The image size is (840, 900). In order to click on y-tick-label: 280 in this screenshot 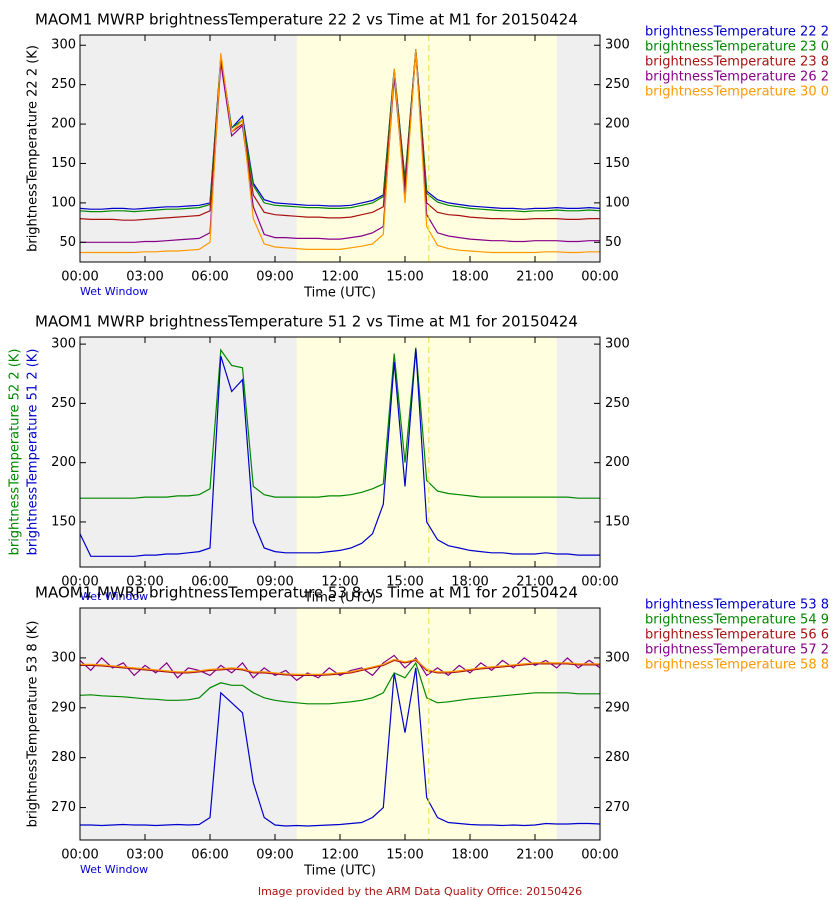, I will do `click(63, 757)`.